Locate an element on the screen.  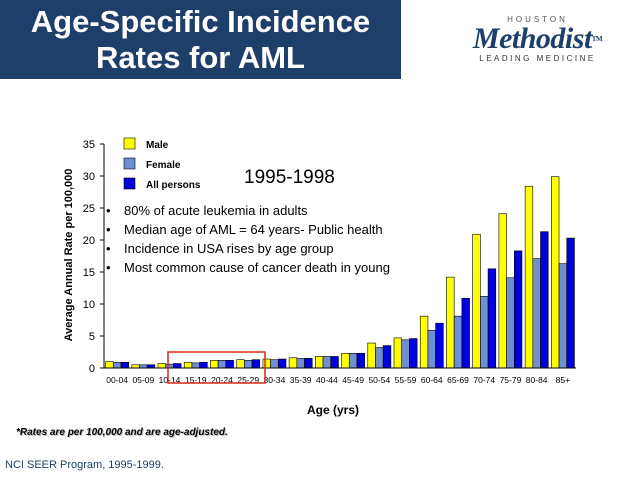
x-tick-label: 05-09 is located at coordinates (143, 380).